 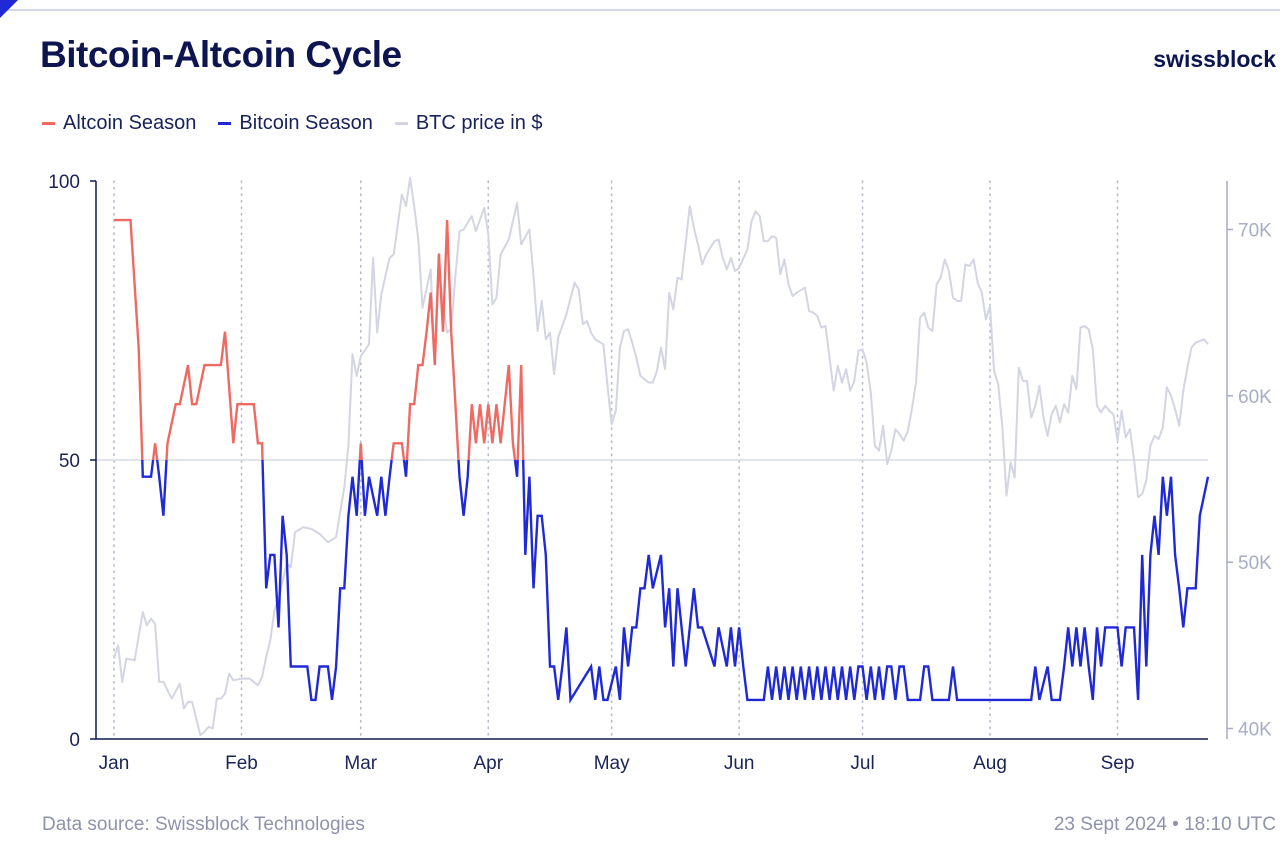 What do you see at coordinates (360, 763) in the screenshot?
I see `x-axis-tick-label-mar: Mar` at bounding box center [360, 763].